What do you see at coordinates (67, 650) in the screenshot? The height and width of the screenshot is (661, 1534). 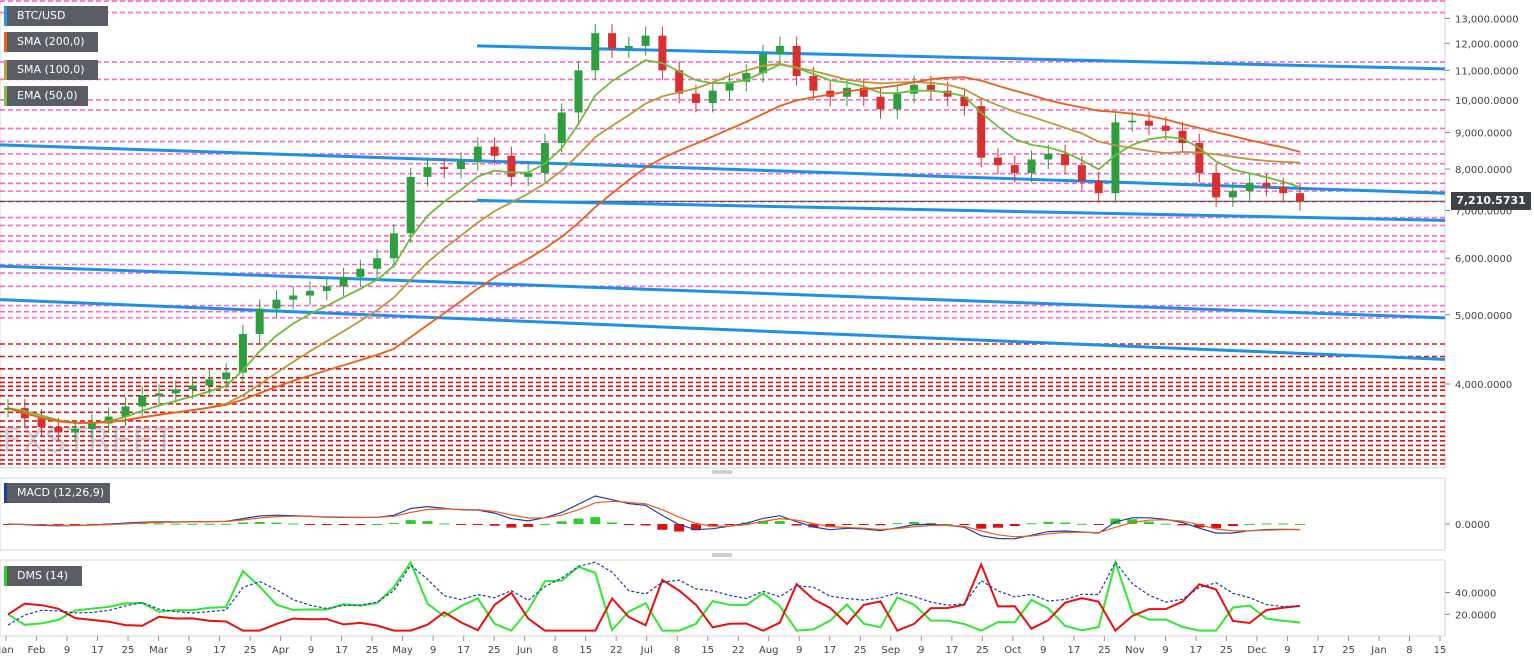 I see `x-tick-label-2: 9` at bounding box center [67, 650].